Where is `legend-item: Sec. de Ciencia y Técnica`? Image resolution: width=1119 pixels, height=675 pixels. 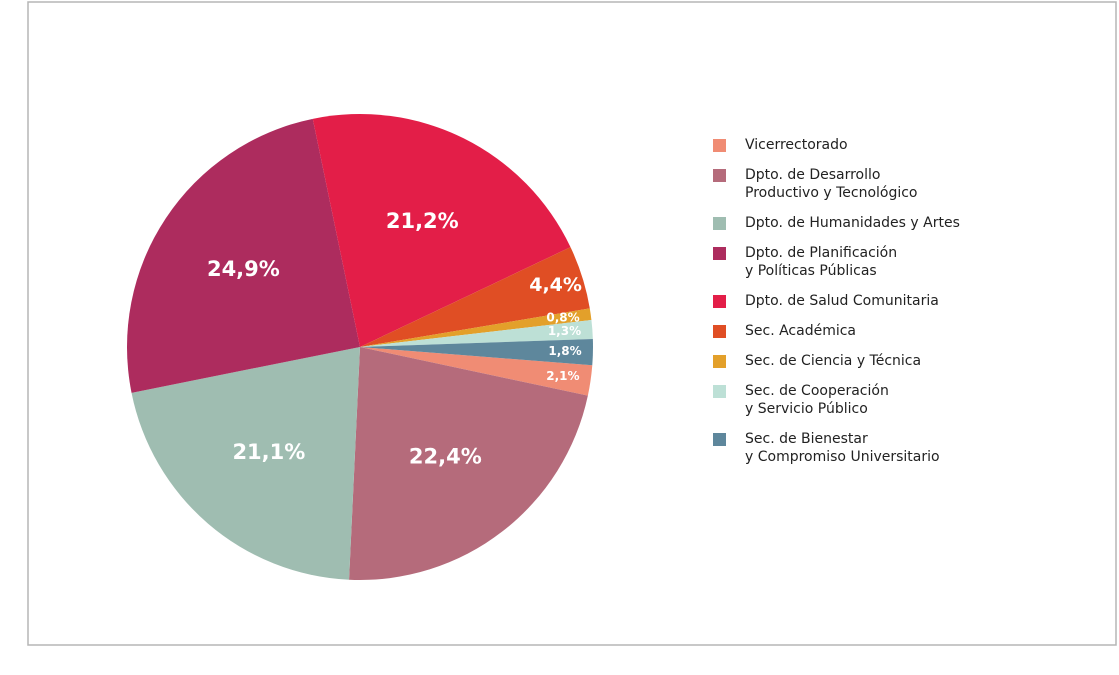 legend-item: Sec. de Ciencia y Técnica is located at coordinates (836, 361).